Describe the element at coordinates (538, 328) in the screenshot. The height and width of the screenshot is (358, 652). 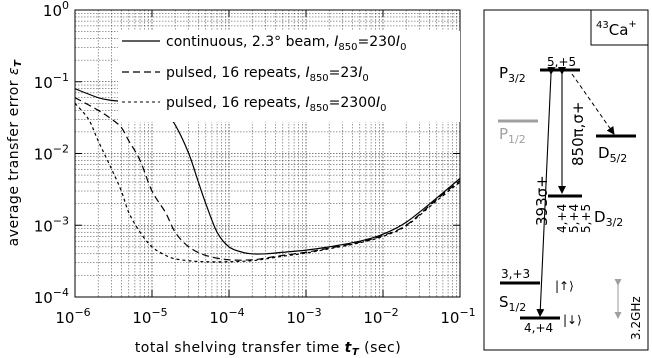
I see `sublevel-s12-down: 4,+4` at that location.